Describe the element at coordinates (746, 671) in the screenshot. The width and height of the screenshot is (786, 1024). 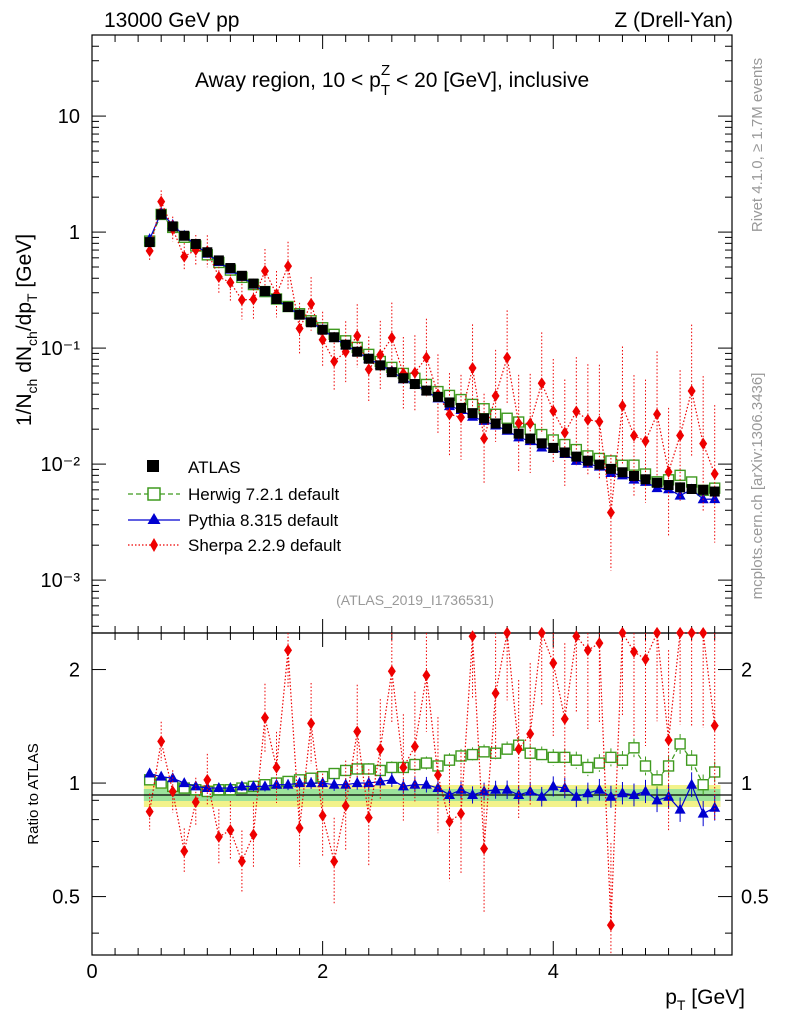
I see `ratio-y-tick-label-right: 2` at that location.